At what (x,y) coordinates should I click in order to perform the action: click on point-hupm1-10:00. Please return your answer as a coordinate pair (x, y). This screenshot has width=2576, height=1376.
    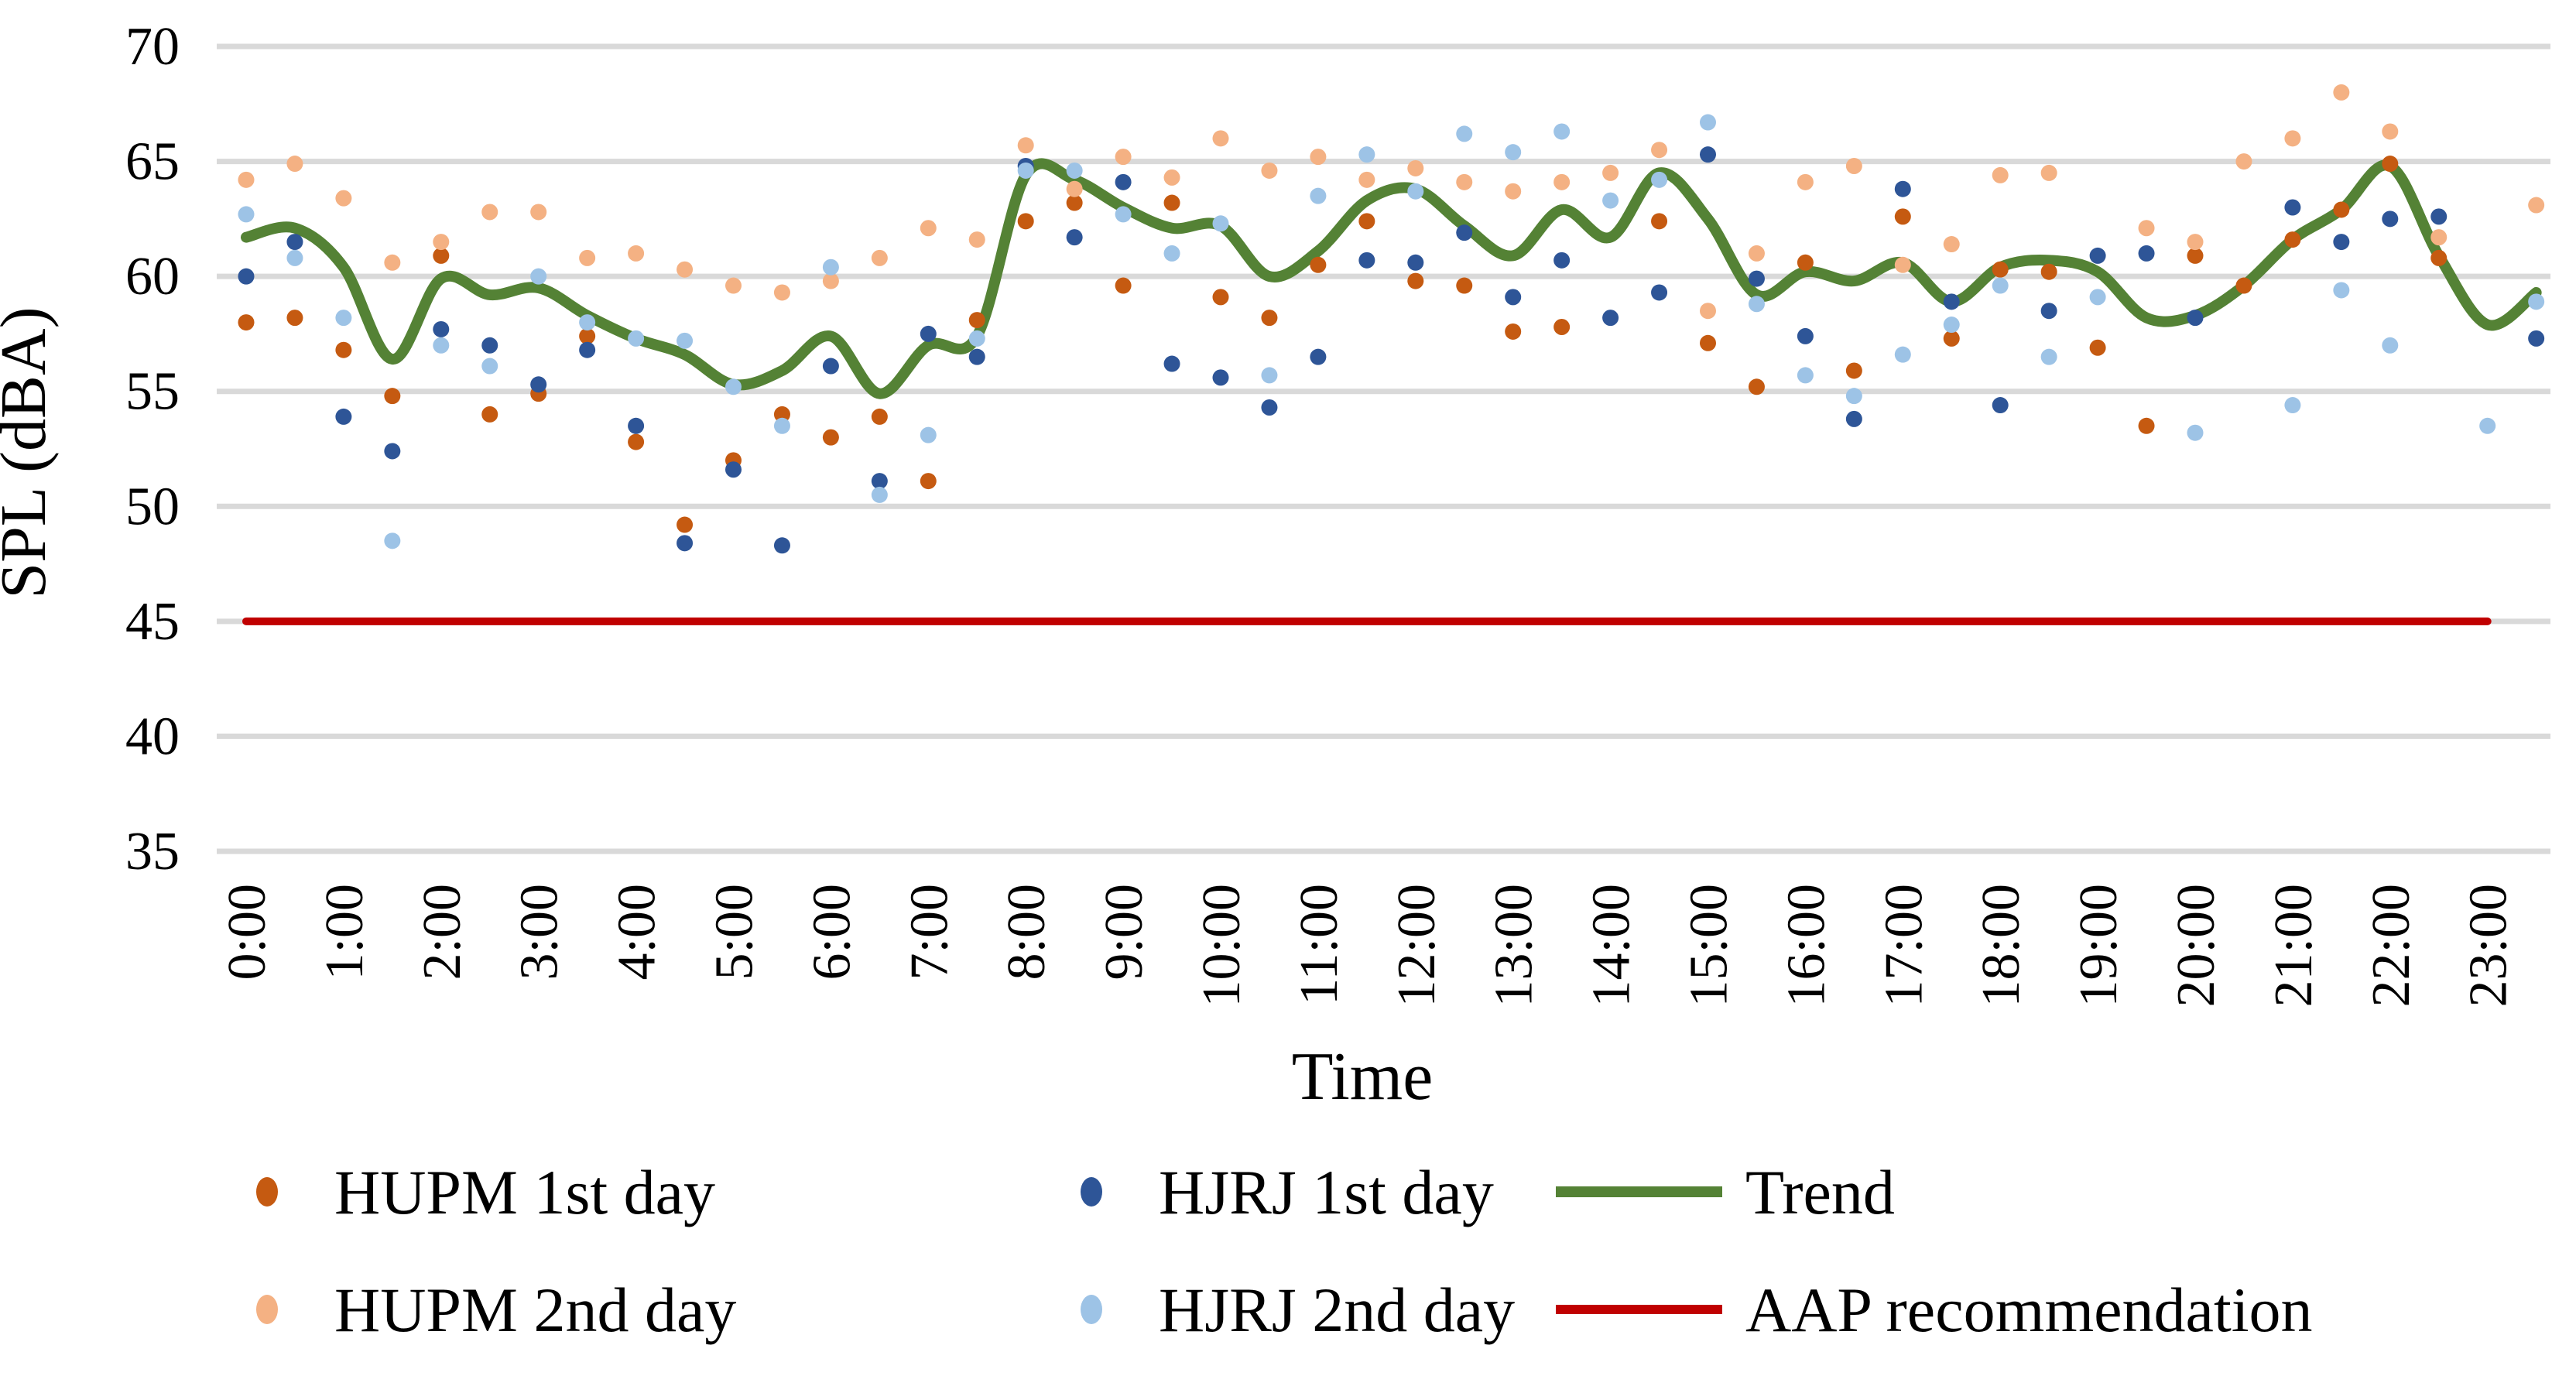
    Looking at the image, I should click on (1220, 297).